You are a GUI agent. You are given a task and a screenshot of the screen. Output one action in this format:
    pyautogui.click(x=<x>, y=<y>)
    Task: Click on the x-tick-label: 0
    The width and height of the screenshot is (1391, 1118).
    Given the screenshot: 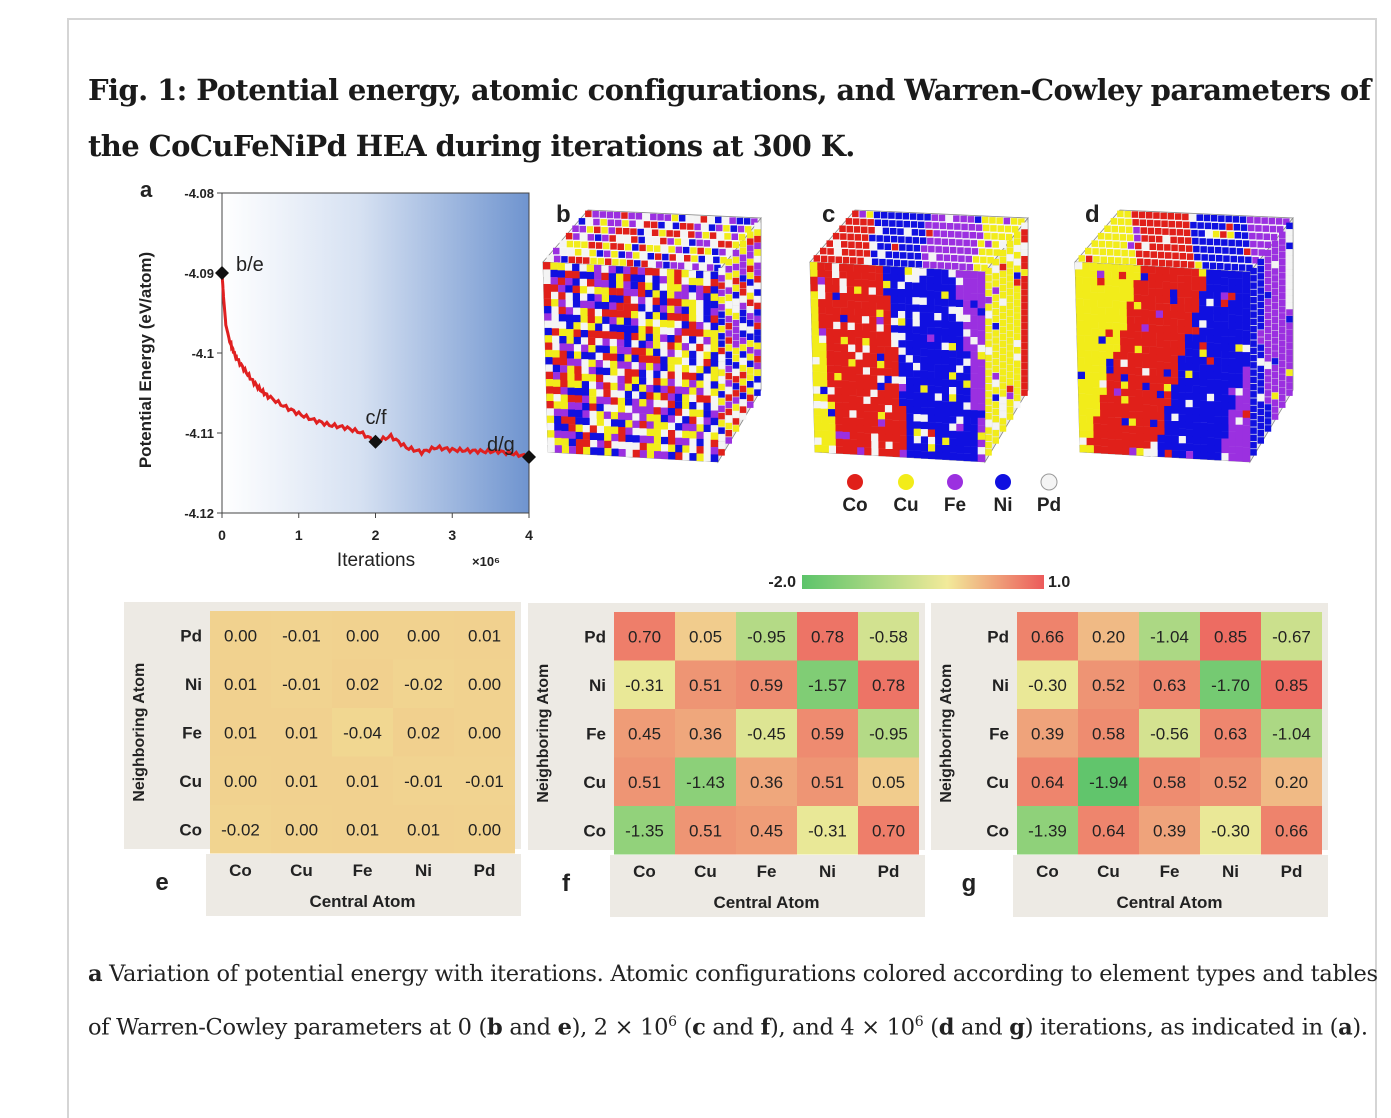 What is the action you would take?
    pyautogui.click(x=222, y=535)
    